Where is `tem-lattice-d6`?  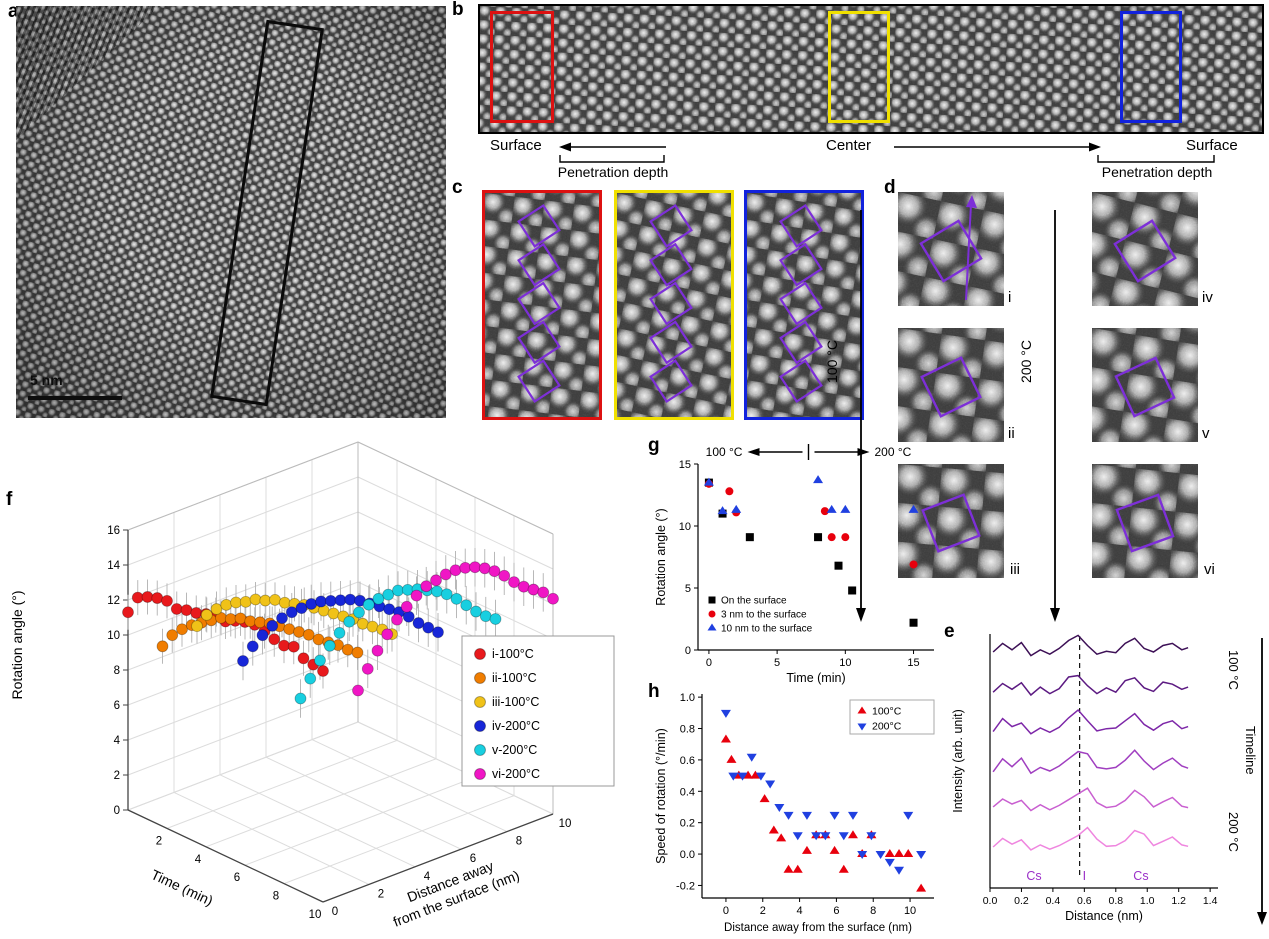 tem-lattice-d6 is located at coordinates (1145, 521).